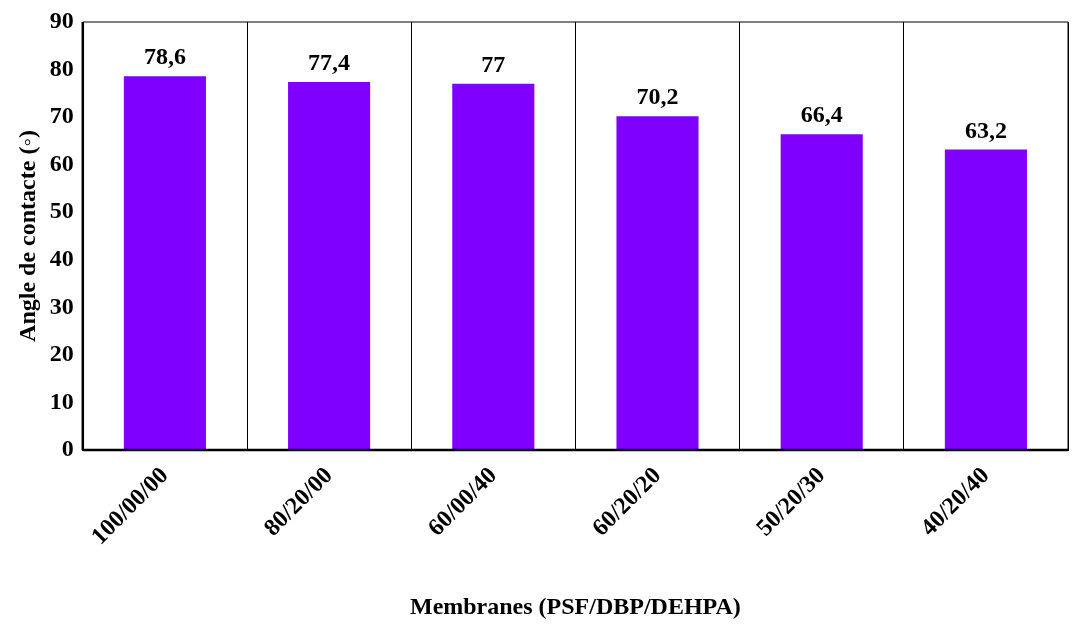 The height and width of the screenshot is (636, 1072). What do you see at coordinates (329, 62) in the screenshot?
I see `data-label: 77,4` at bounding box center [329, 62].